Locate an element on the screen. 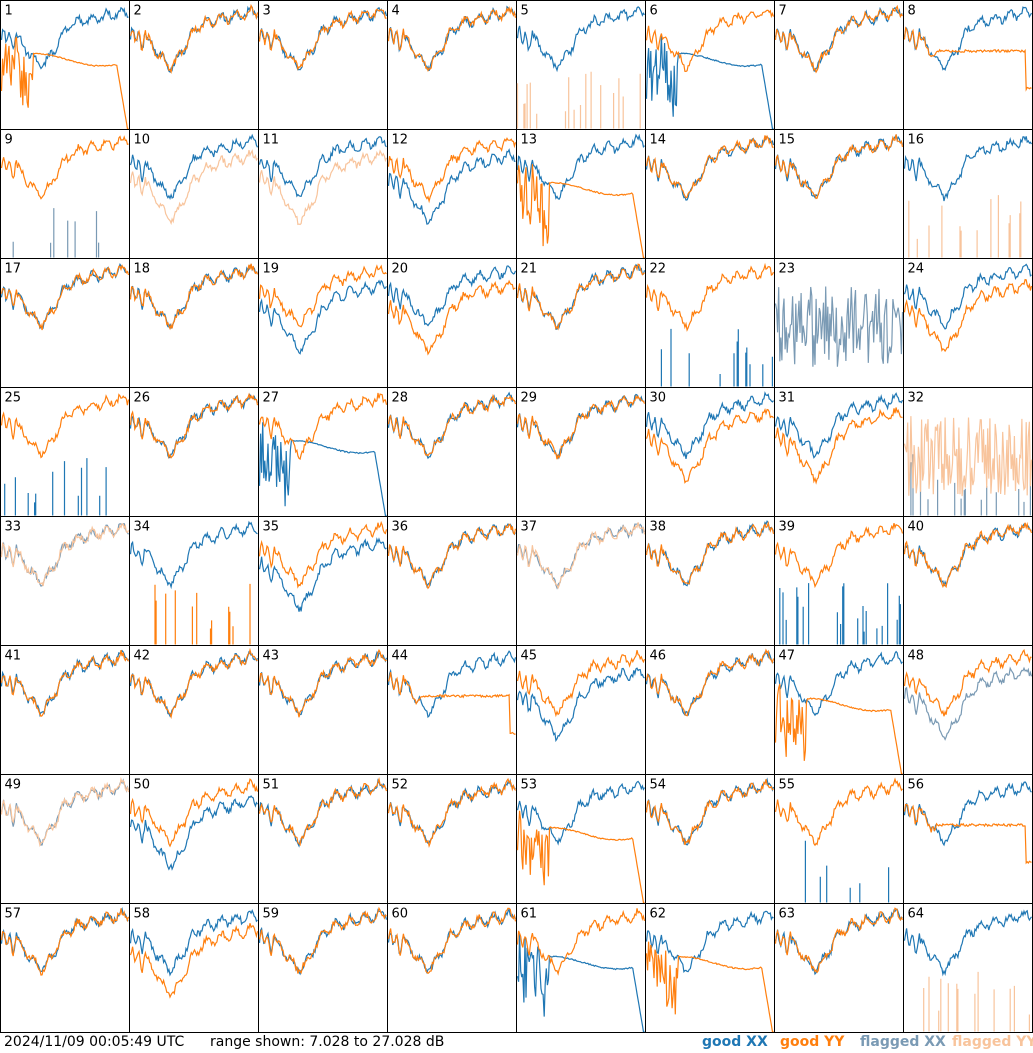 This screenshot has width=1033, height=1053. panel-20: 20 is located at coordinates (452, 323).